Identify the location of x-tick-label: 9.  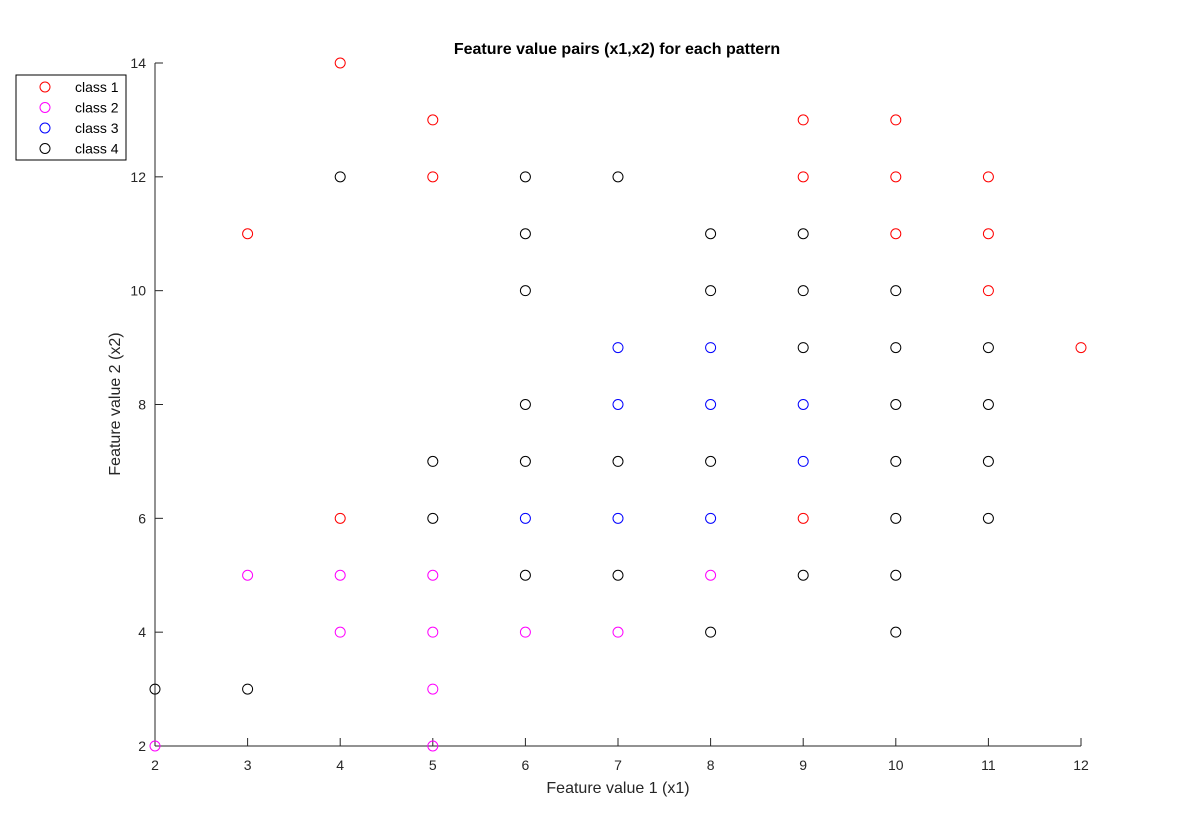
(803, 765).